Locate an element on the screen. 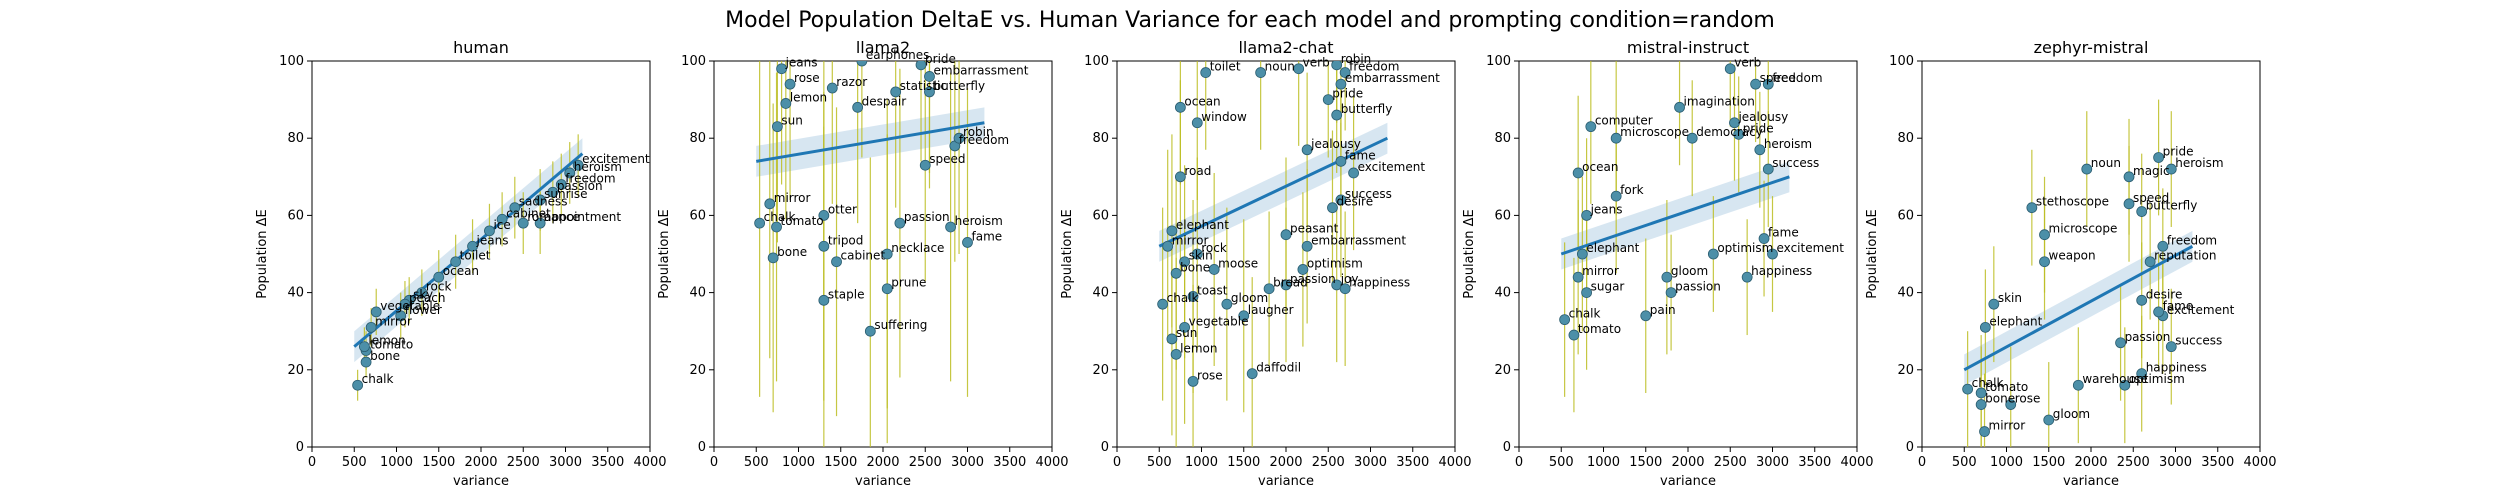 The height and width of the screenshot is (500, 2500). point-label: toilet is located at coordinates (1225, 67).